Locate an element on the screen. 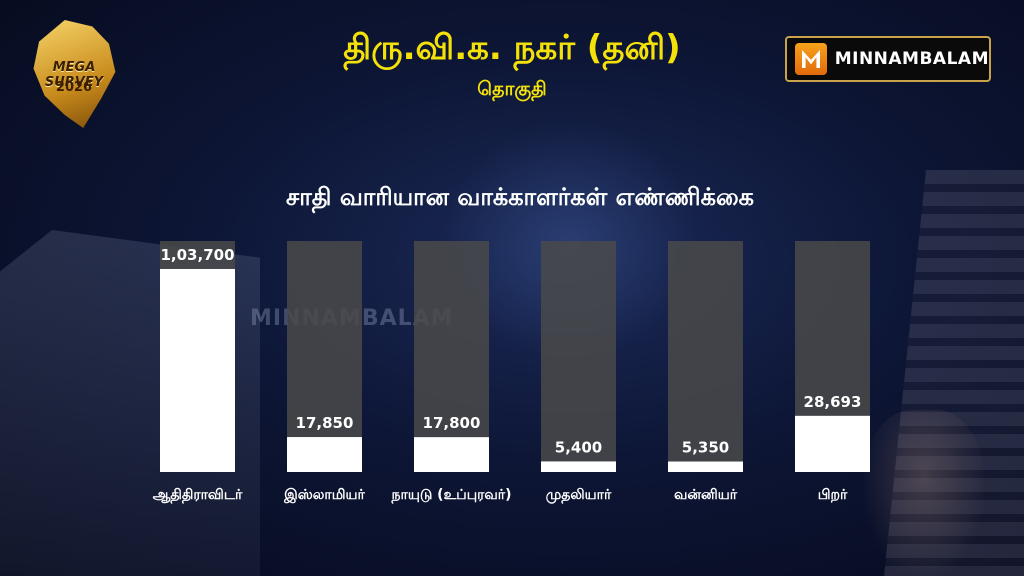 This screenshot has height=576, width=1024. page-subtitle: தொகுதி is located at coordinates (512, 89).